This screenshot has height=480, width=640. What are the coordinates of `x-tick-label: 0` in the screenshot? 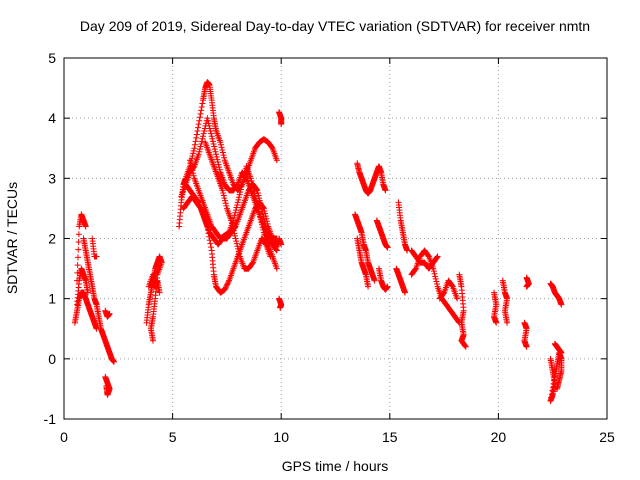 It's located at (64, 437).